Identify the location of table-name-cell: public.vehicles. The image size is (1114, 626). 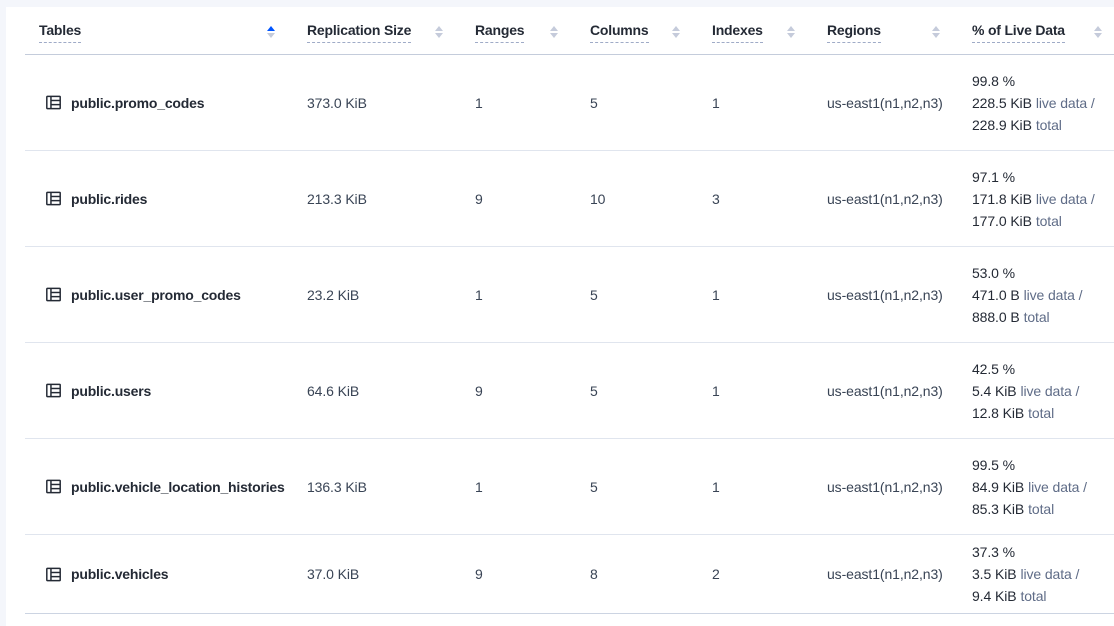
(156, 574).